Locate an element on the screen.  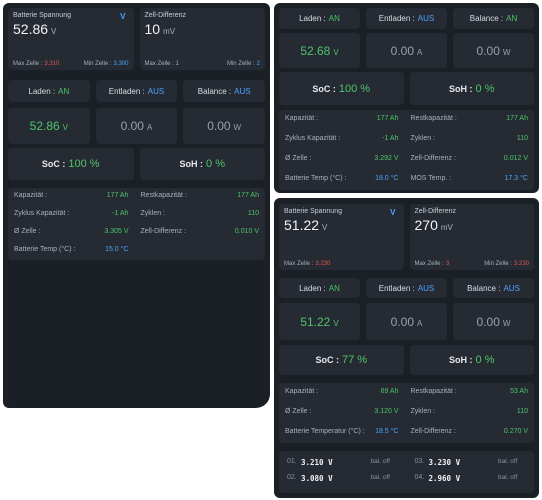
status-box: Balance : AN is located at coordinates (493, 18).